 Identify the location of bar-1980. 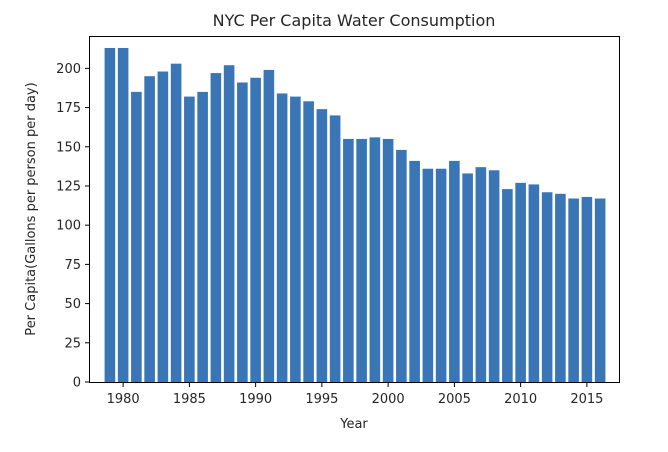
(123, 214).